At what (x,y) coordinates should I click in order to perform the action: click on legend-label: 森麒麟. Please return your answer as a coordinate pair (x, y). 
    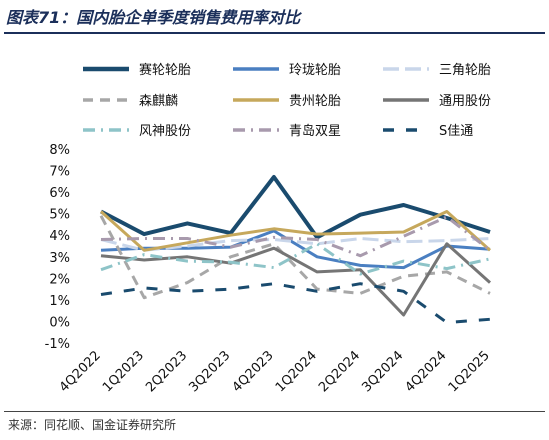
    Looking at the image, I should click on (158, 101).